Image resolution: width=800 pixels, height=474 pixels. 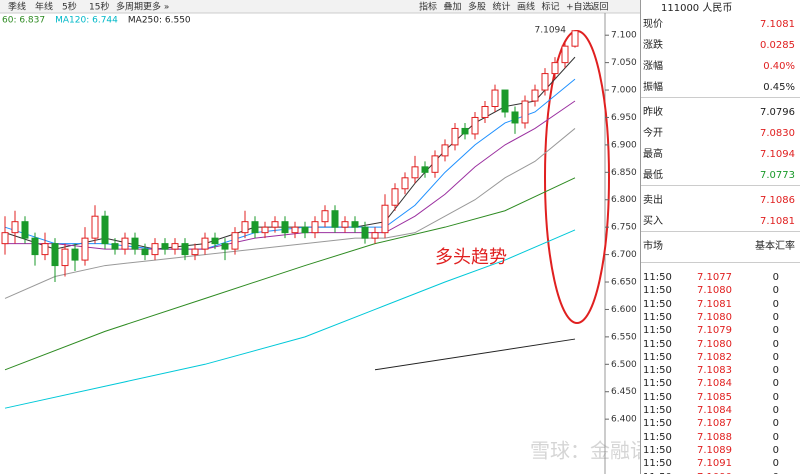 I want to click on market-label: 市场, so click(x=653, y=246).